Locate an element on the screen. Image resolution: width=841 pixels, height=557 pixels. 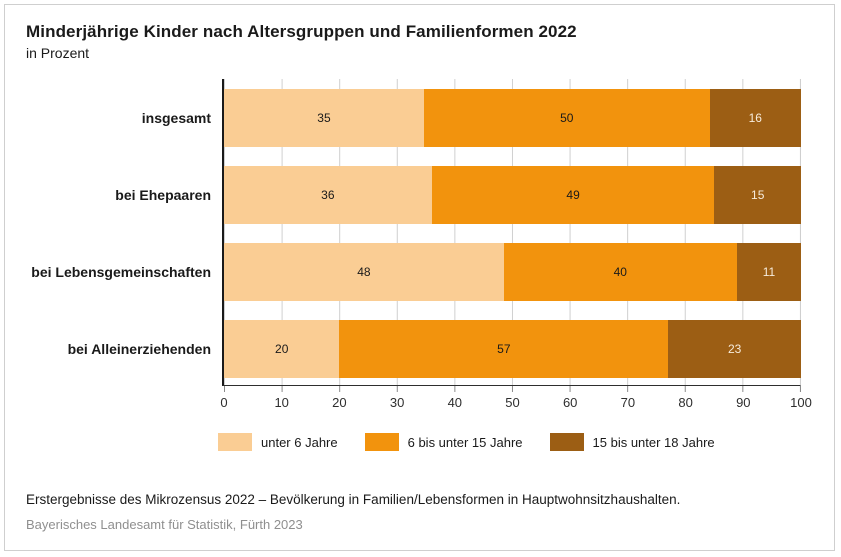
chart-row: bei Lebensgemeinschaften 48 40 11 is located at coordinates (413, 272).